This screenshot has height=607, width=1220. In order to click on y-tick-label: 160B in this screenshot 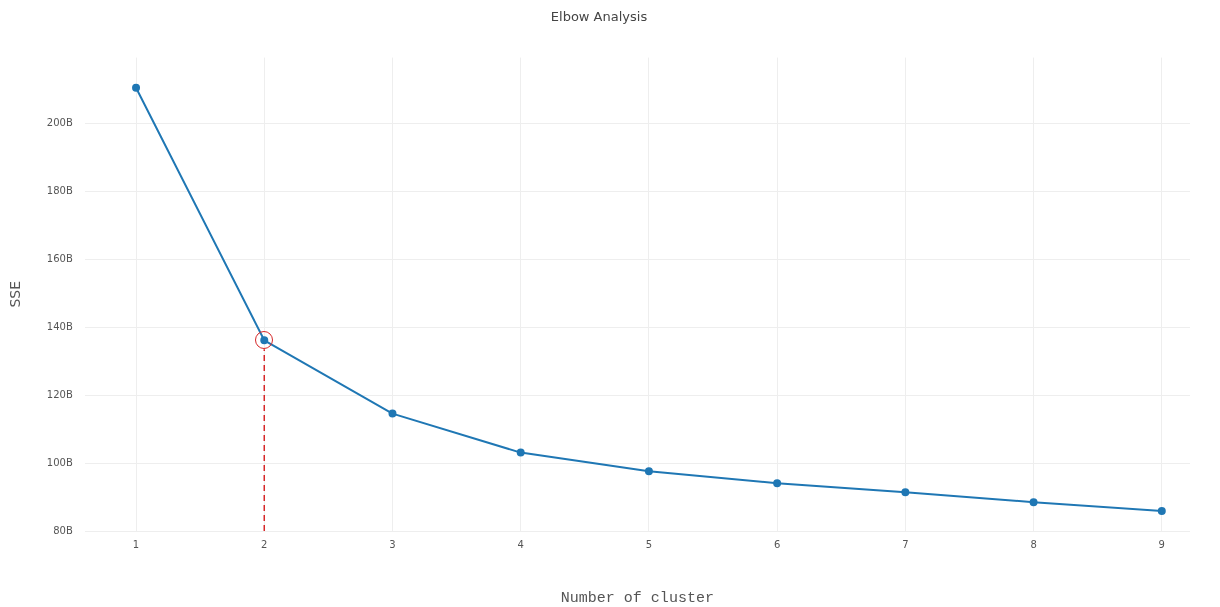, I will do `click(59, 259)`.